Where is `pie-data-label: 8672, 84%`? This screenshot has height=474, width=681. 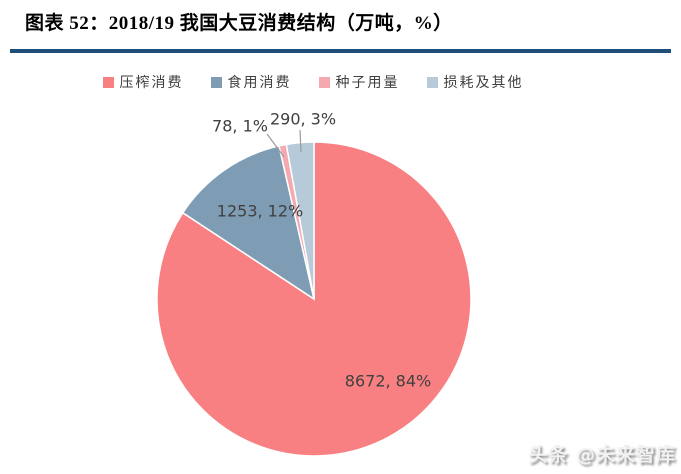
pie-data-label: 8672, 84% is located at coordinates (388, 381).